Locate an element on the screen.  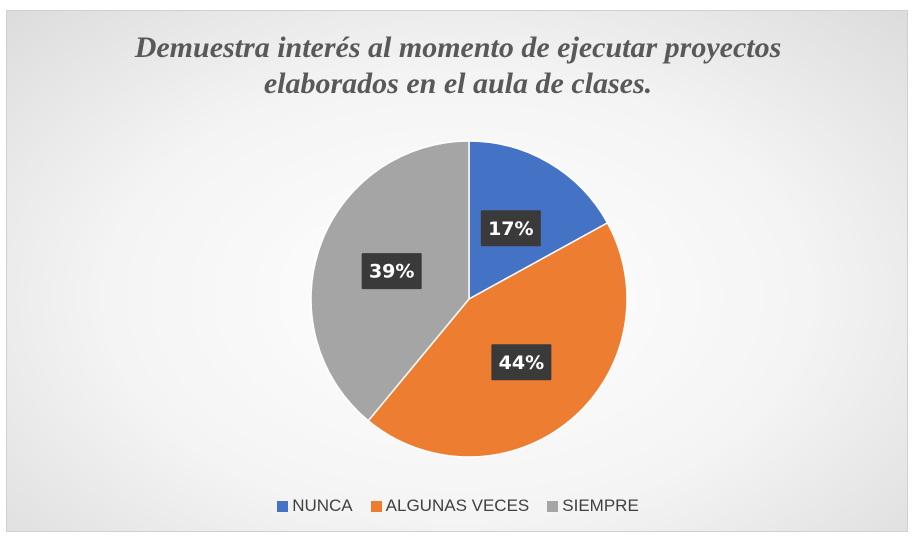
legend-entry: SIEMPRE is located at coordinates (593, 506).